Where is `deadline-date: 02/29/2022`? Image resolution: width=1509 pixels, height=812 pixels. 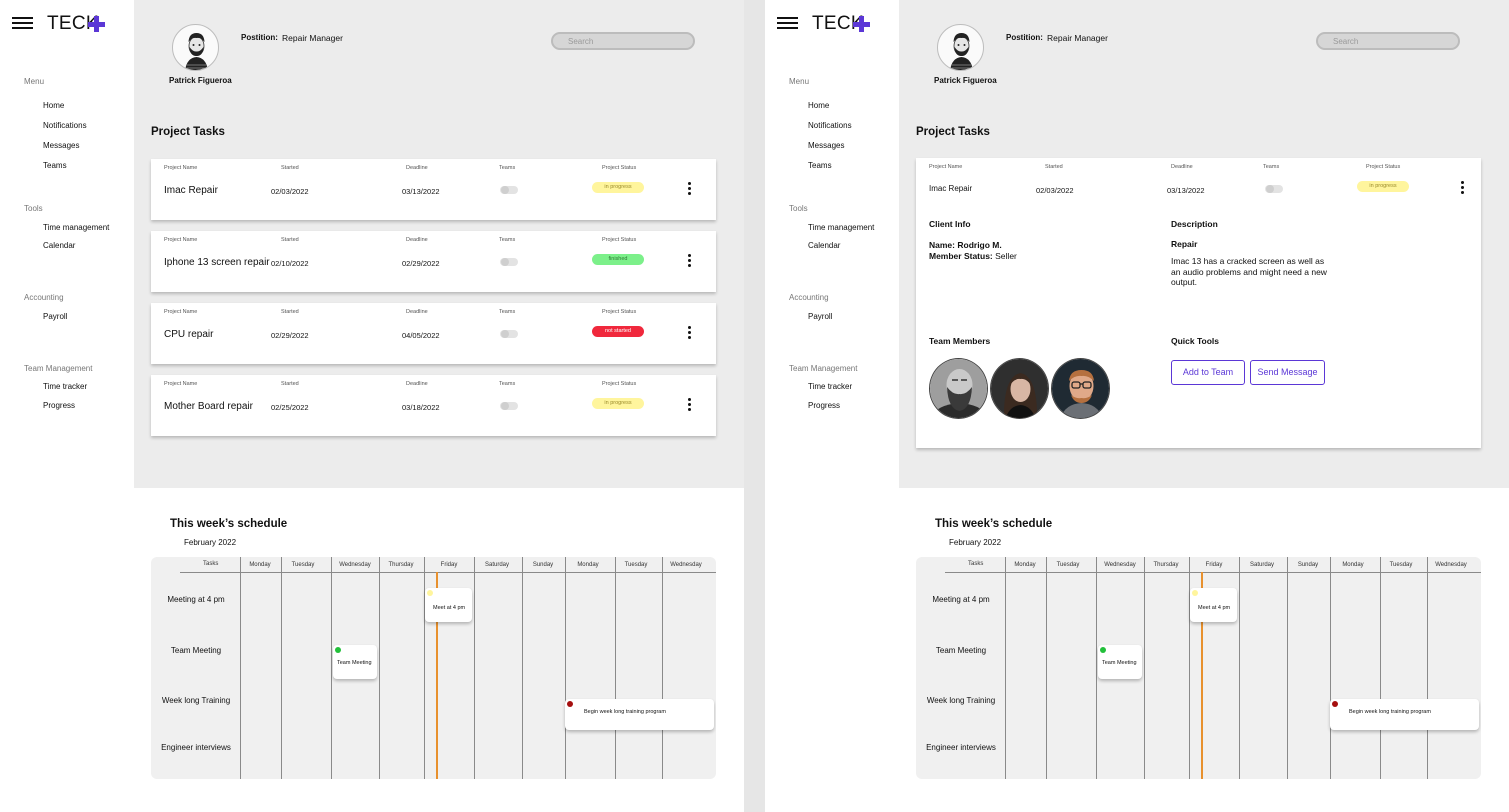
deadline-date: 02/29/2022 is located at coordinates (421, 263).